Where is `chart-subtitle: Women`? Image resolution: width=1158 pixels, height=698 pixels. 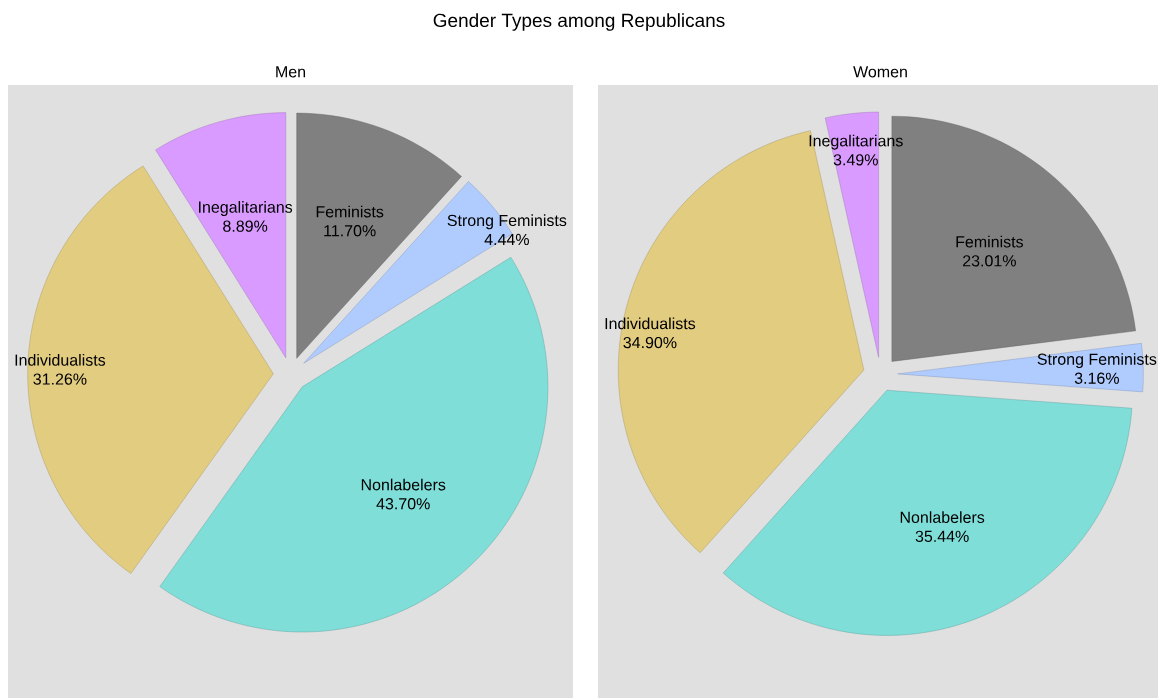
chart-subtitle: Women is located at coordinates (880, 72).